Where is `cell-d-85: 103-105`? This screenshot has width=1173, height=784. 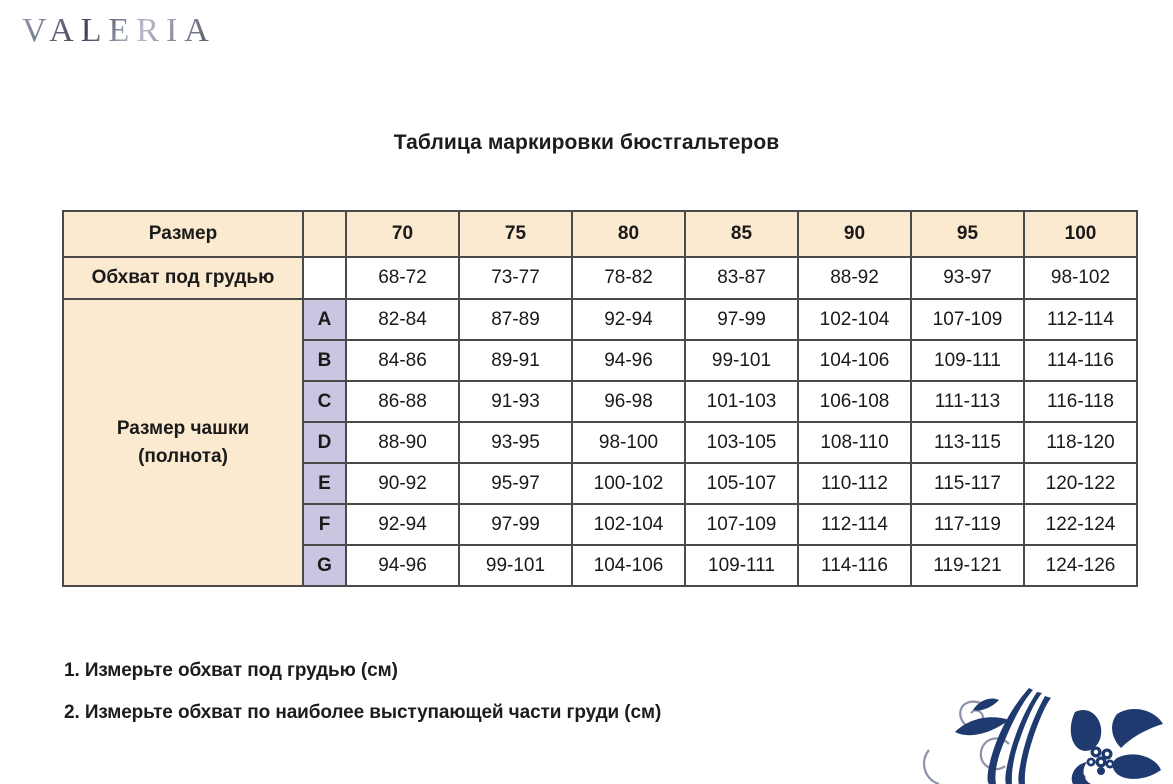 cell-d-85: 103-105 is located at coordinates (741, 442).